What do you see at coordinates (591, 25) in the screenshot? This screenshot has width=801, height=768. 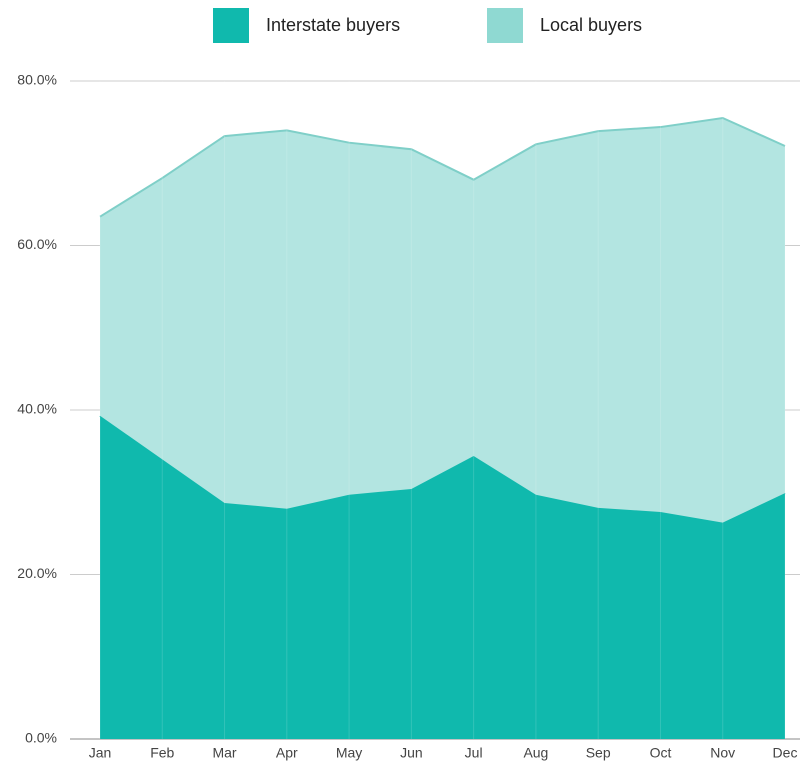 I see `legend-label: Local buyers` at bounding box center [591, 25].